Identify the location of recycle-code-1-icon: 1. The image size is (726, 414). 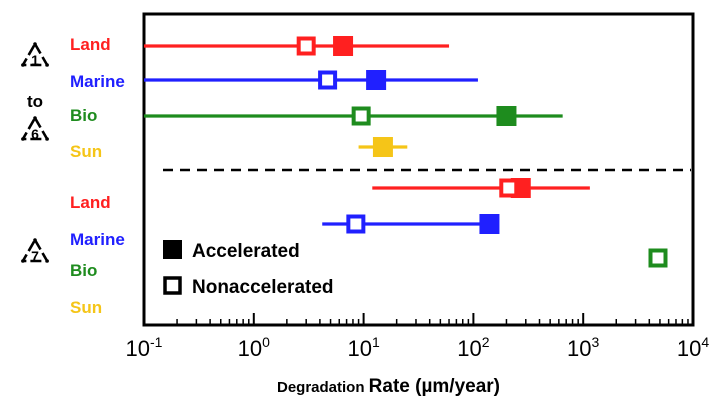
(35, 55).